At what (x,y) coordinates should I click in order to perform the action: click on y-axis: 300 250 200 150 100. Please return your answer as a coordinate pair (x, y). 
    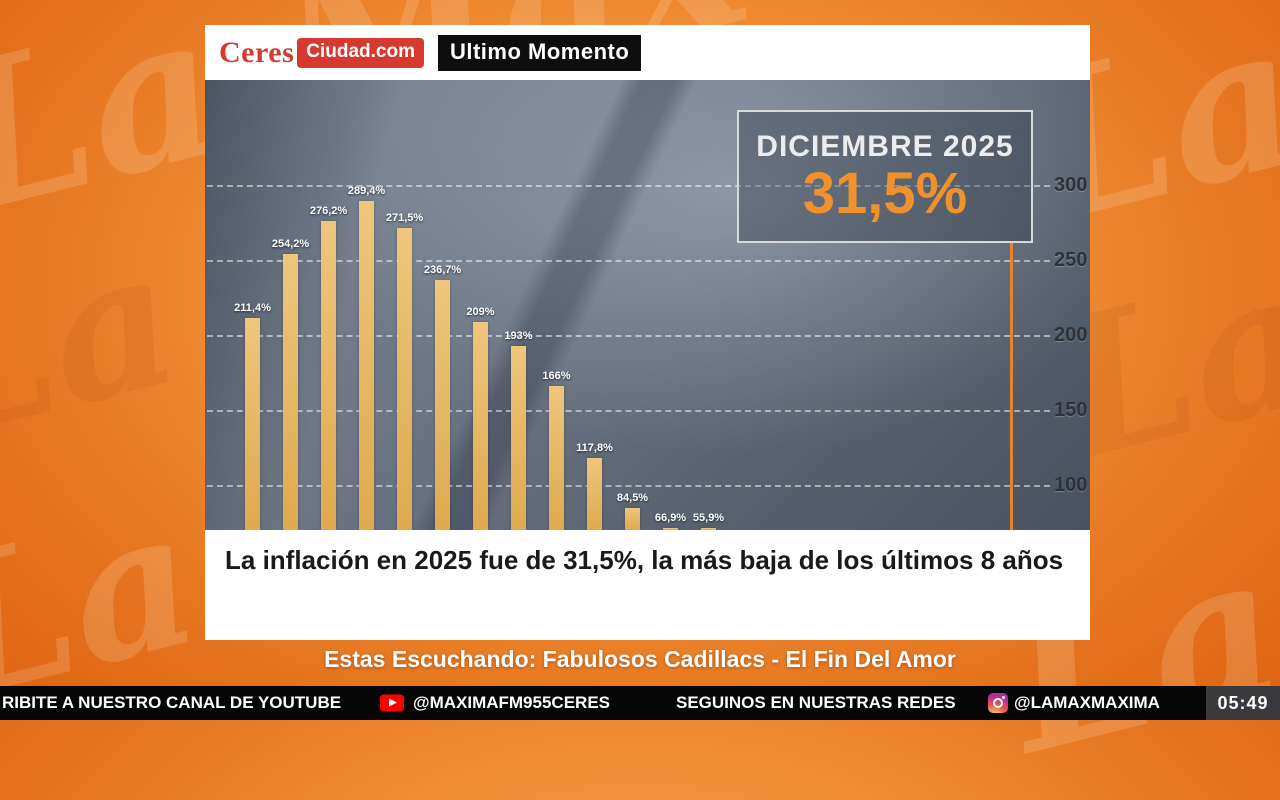
    Looking at the image, I should click on (1070, 305).